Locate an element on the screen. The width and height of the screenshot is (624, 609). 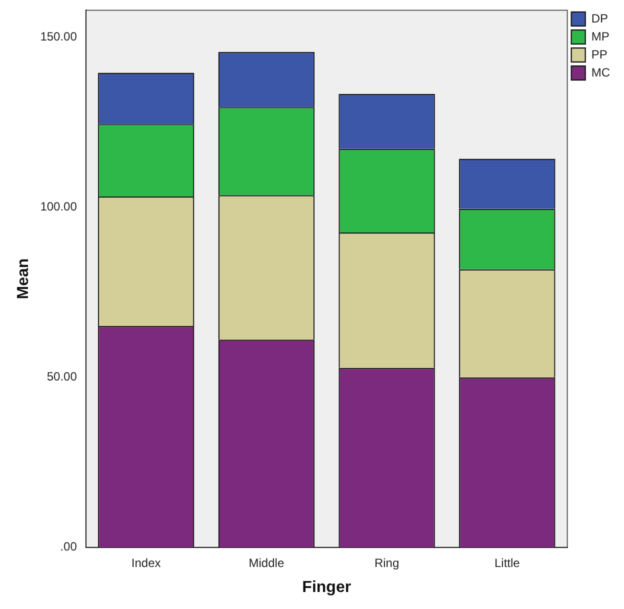
legend-label: MC is located at coordinates (600, 72).